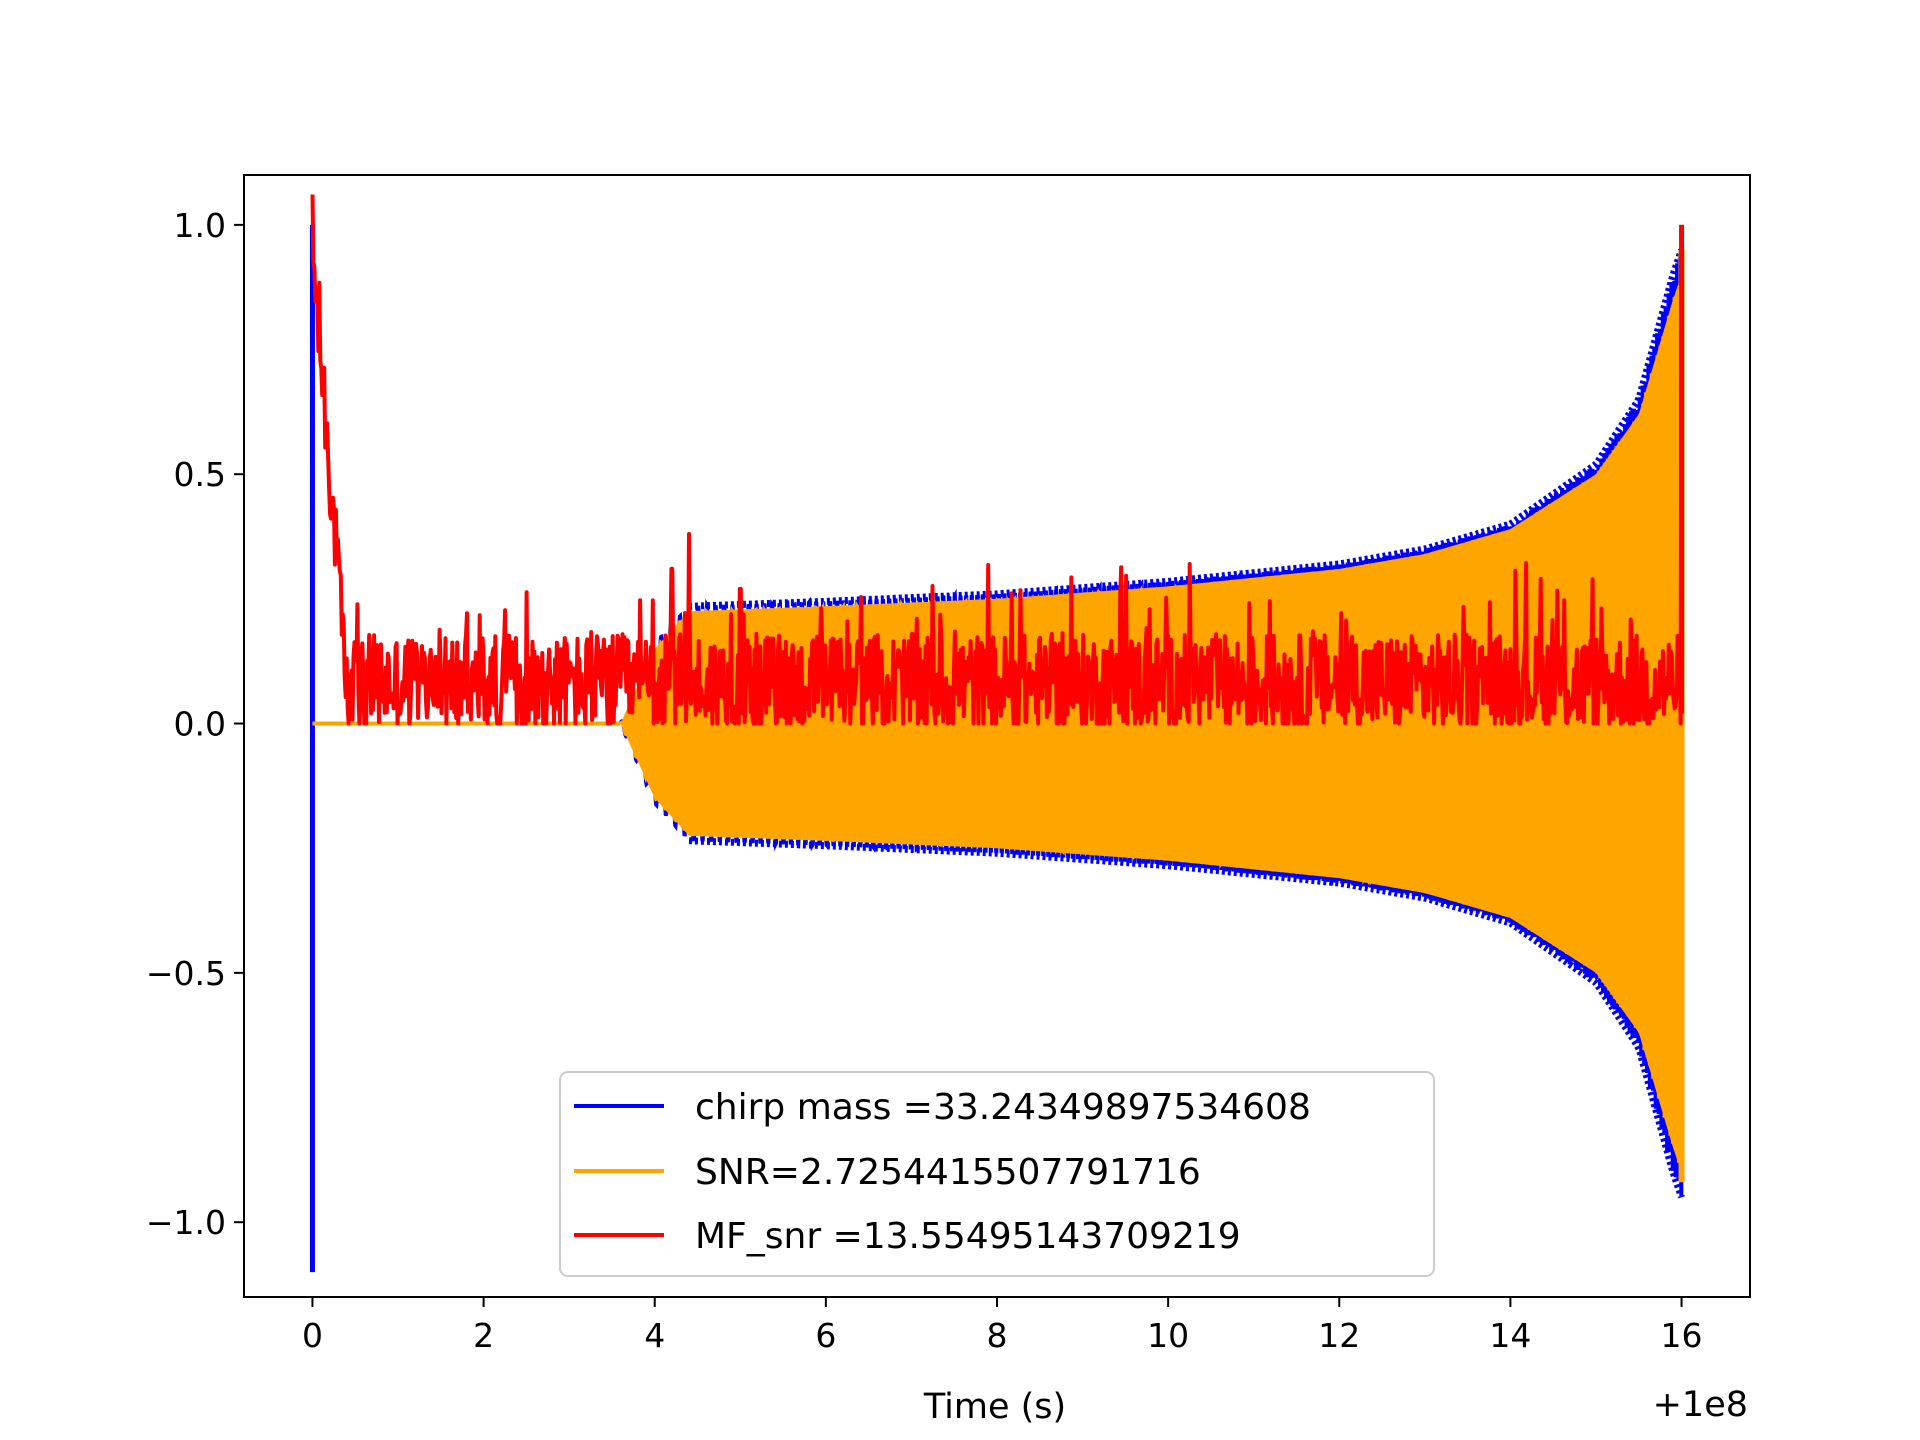  I want to click on x-axis-label: Time (s), so click(994, 1407).